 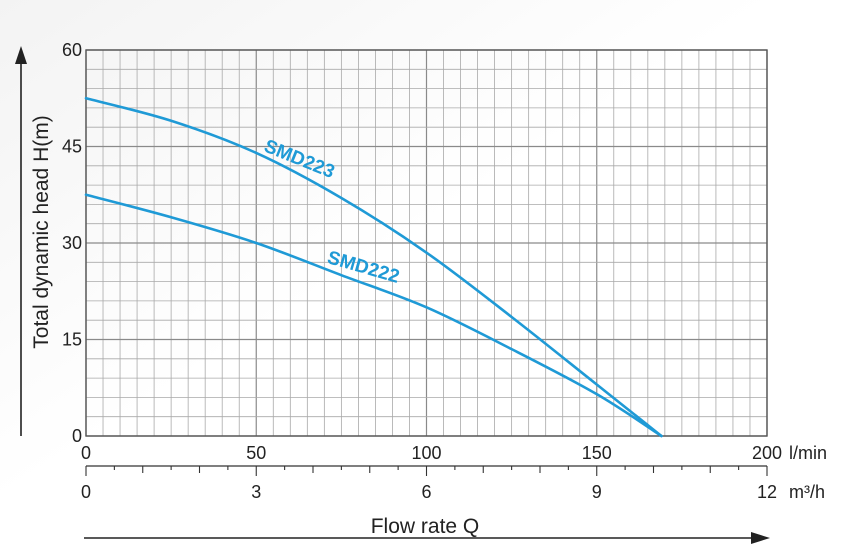 I want to click on x-tick-label: 200, so click(x=767, y=453).